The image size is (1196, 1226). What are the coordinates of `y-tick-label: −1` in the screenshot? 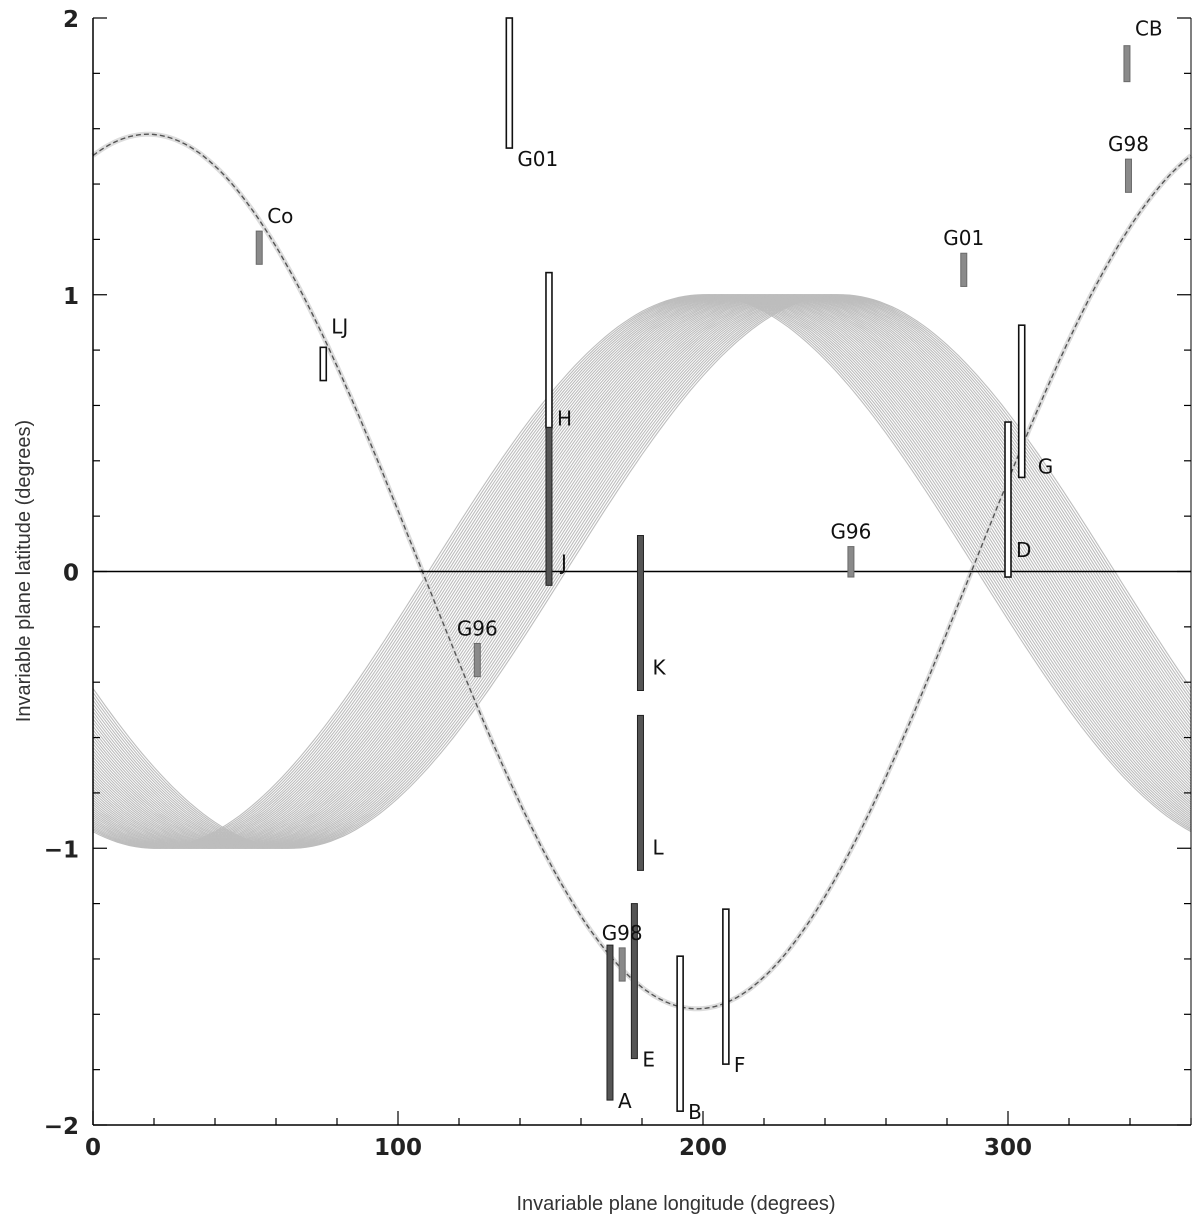 It's located at (61, 850).